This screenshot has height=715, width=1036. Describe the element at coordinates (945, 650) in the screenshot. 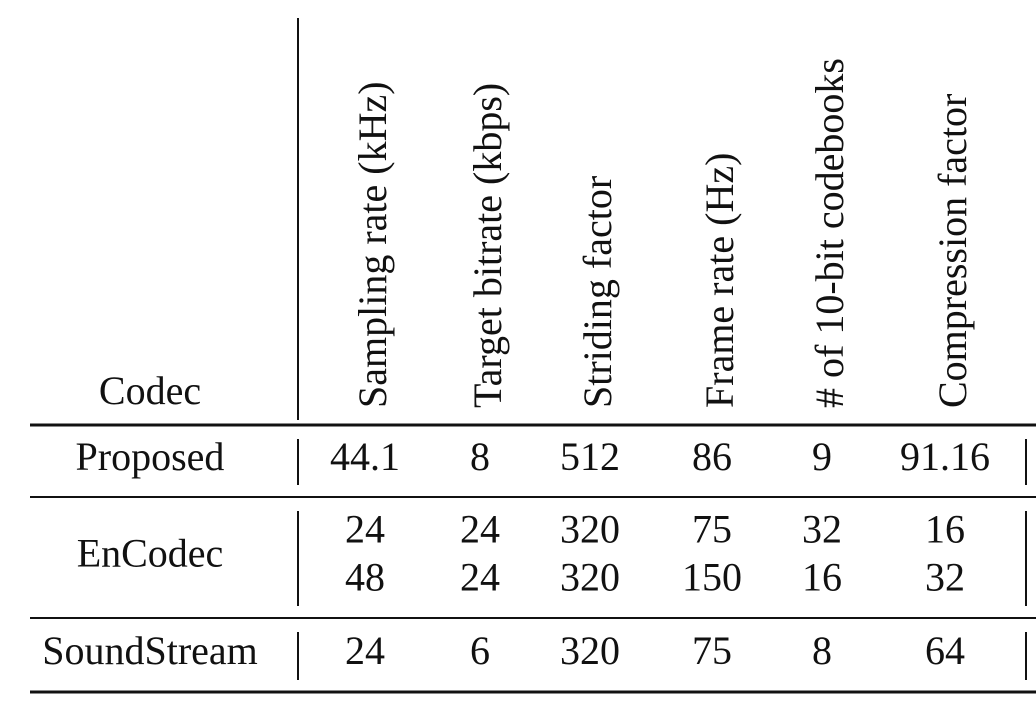

I see `value-cell: 64` at that location.